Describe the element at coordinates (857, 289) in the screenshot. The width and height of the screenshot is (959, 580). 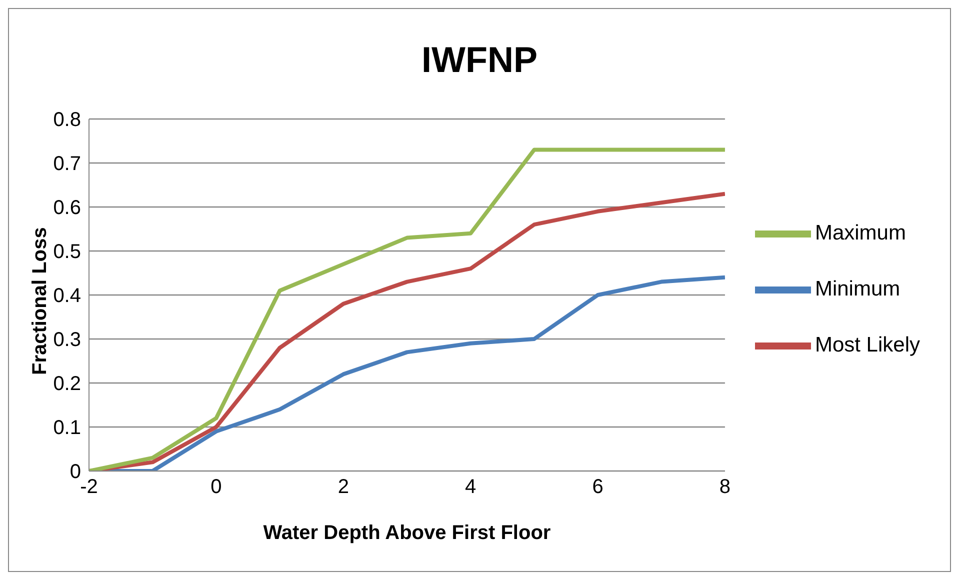
I see `legend-label: Minimum` at that location.